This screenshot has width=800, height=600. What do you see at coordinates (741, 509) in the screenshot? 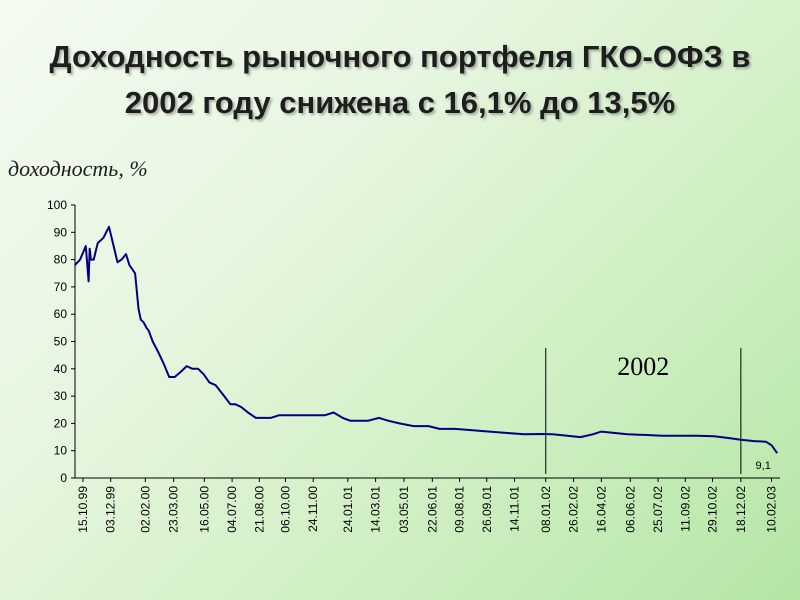
I see `x-tick-label: 18.12.02` at bounding box center [741, 509].